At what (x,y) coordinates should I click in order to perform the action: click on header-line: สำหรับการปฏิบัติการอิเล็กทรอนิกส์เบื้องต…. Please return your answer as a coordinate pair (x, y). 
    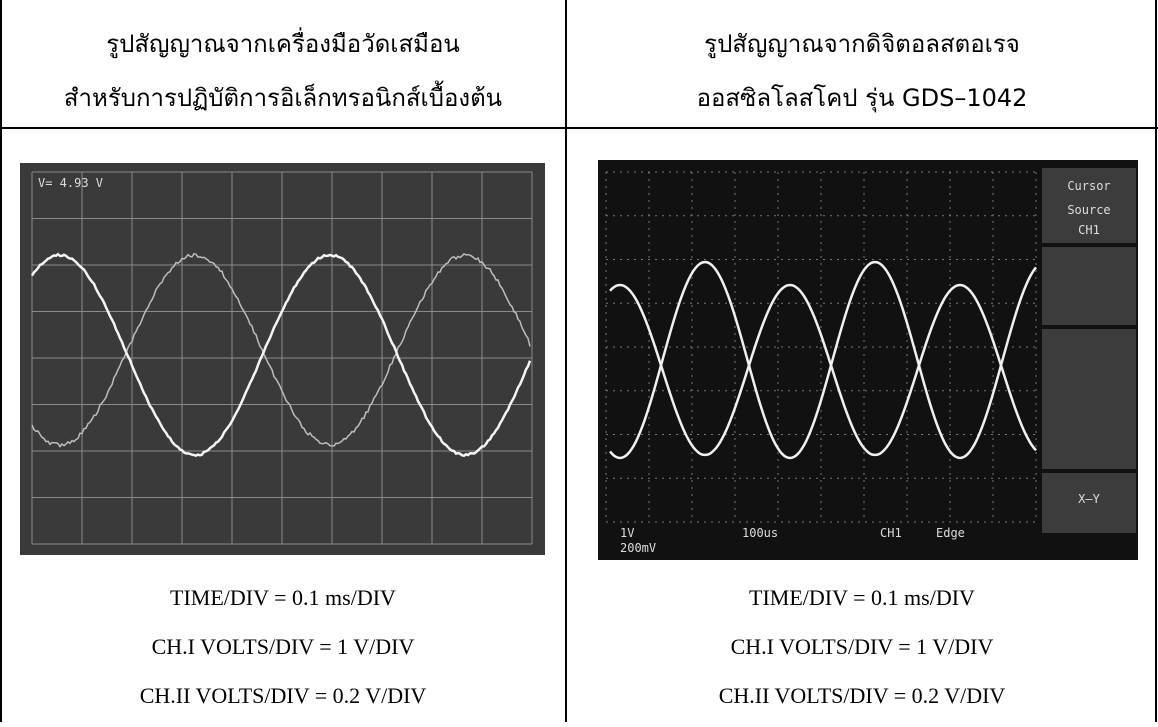
    Looking at the image, I should click on (283, 96).